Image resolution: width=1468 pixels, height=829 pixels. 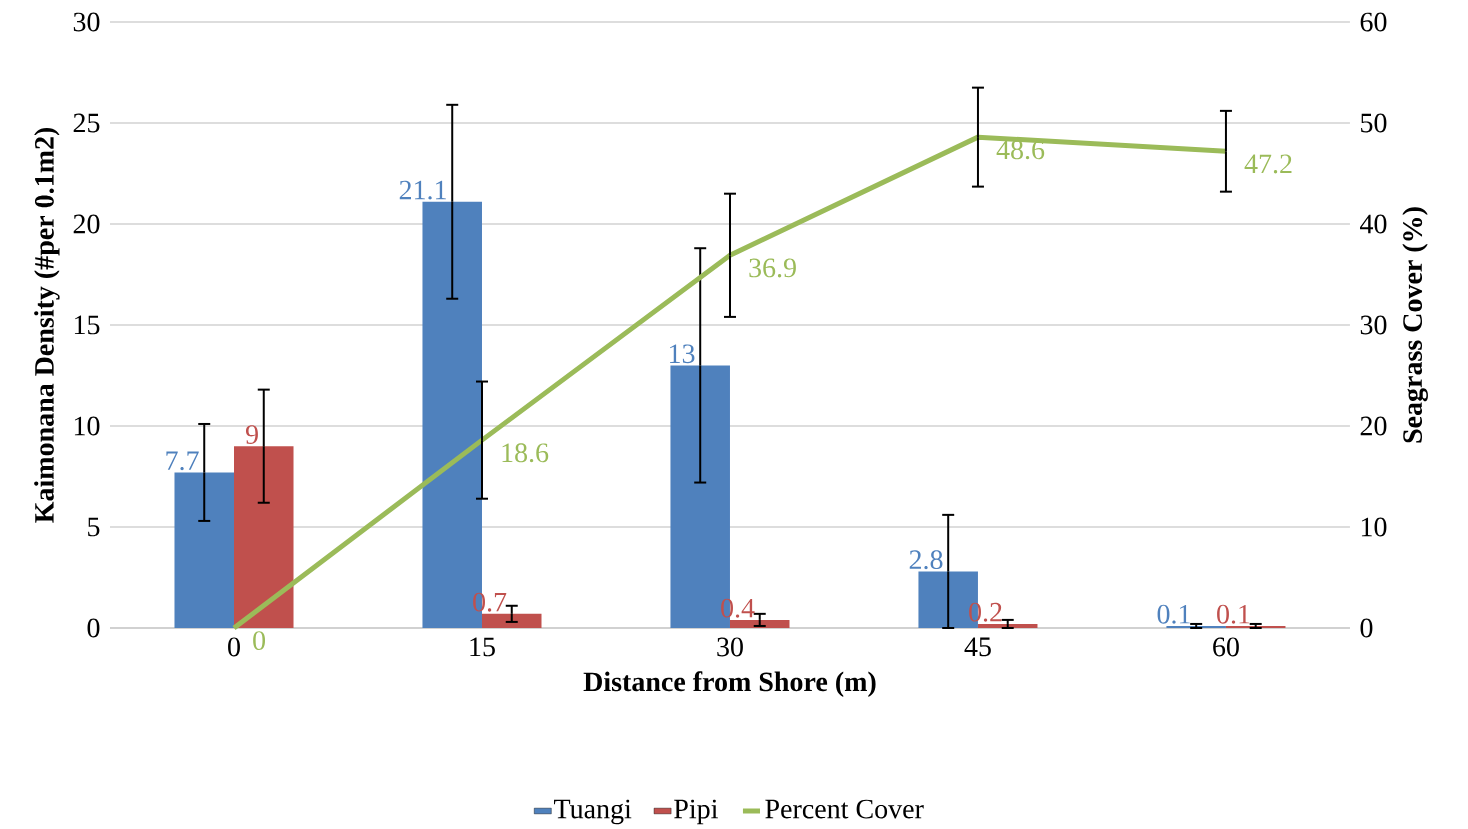 I want to click on y-tick-label: 5, so click(x=94, y=527).